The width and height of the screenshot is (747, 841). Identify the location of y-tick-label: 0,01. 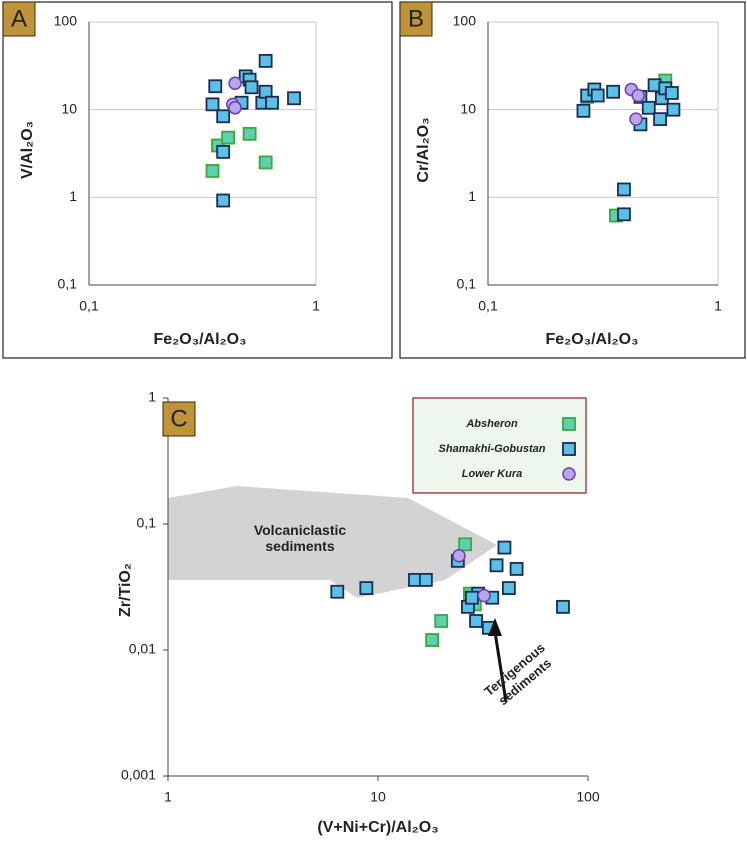
(142, 649).